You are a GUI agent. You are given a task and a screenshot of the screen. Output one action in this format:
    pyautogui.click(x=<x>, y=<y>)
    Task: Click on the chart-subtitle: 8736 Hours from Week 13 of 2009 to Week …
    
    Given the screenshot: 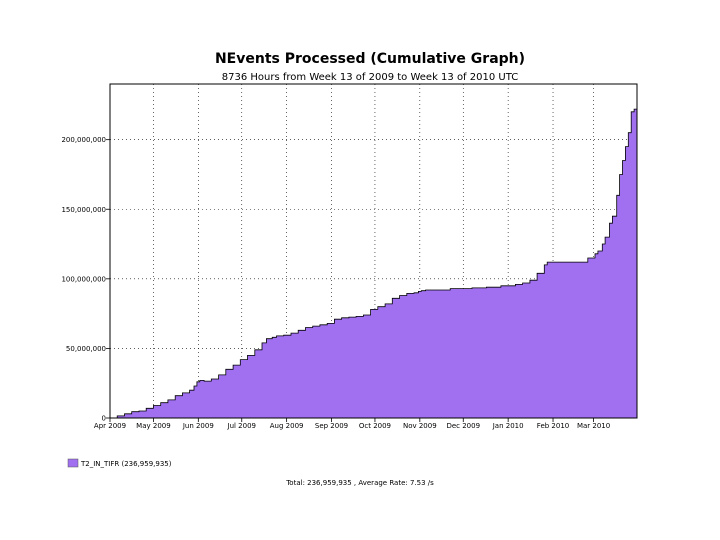 What is the action you would take?
    pyautogui.click(x=370, y=77)
    